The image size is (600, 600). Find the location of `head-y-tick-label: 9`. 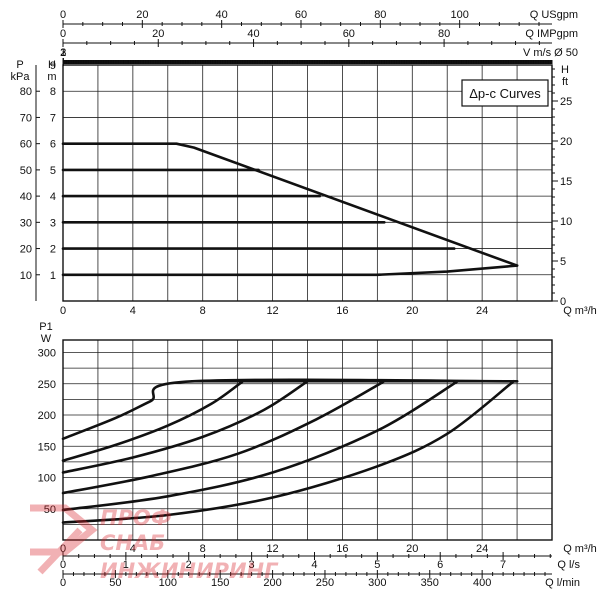

head-y-tick-label: 9 is located at coordinates (53, 66).